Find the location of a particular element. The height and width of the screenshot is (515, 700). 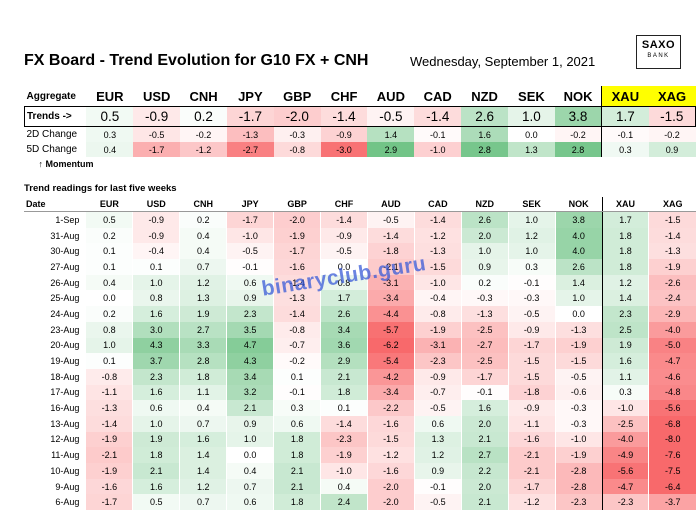

currency-header-chf: CHF is located at coordinates (344, 96).